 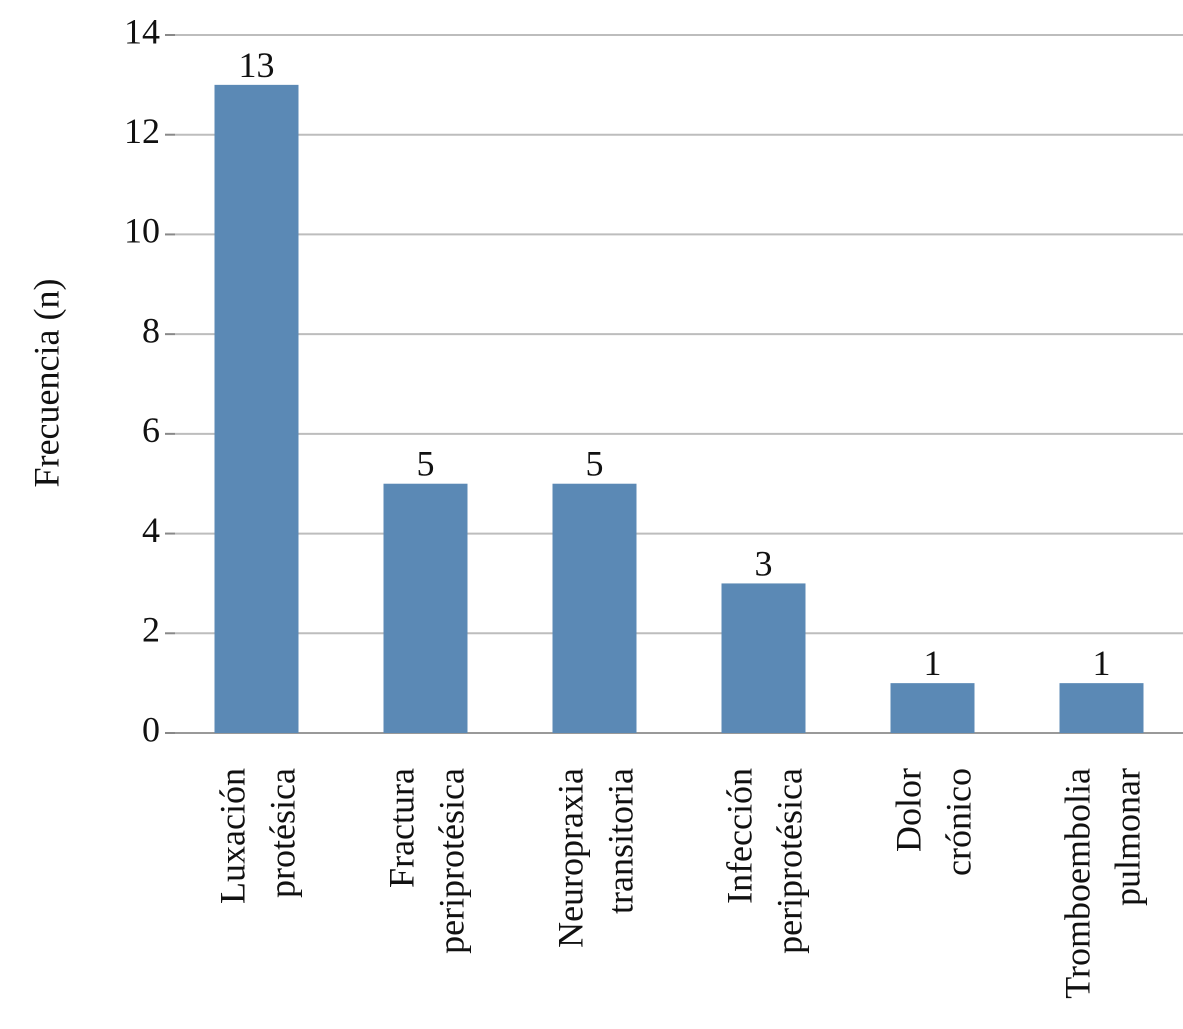 I want to click on x-tick-label: Dolor, so click(x=909, y=810).